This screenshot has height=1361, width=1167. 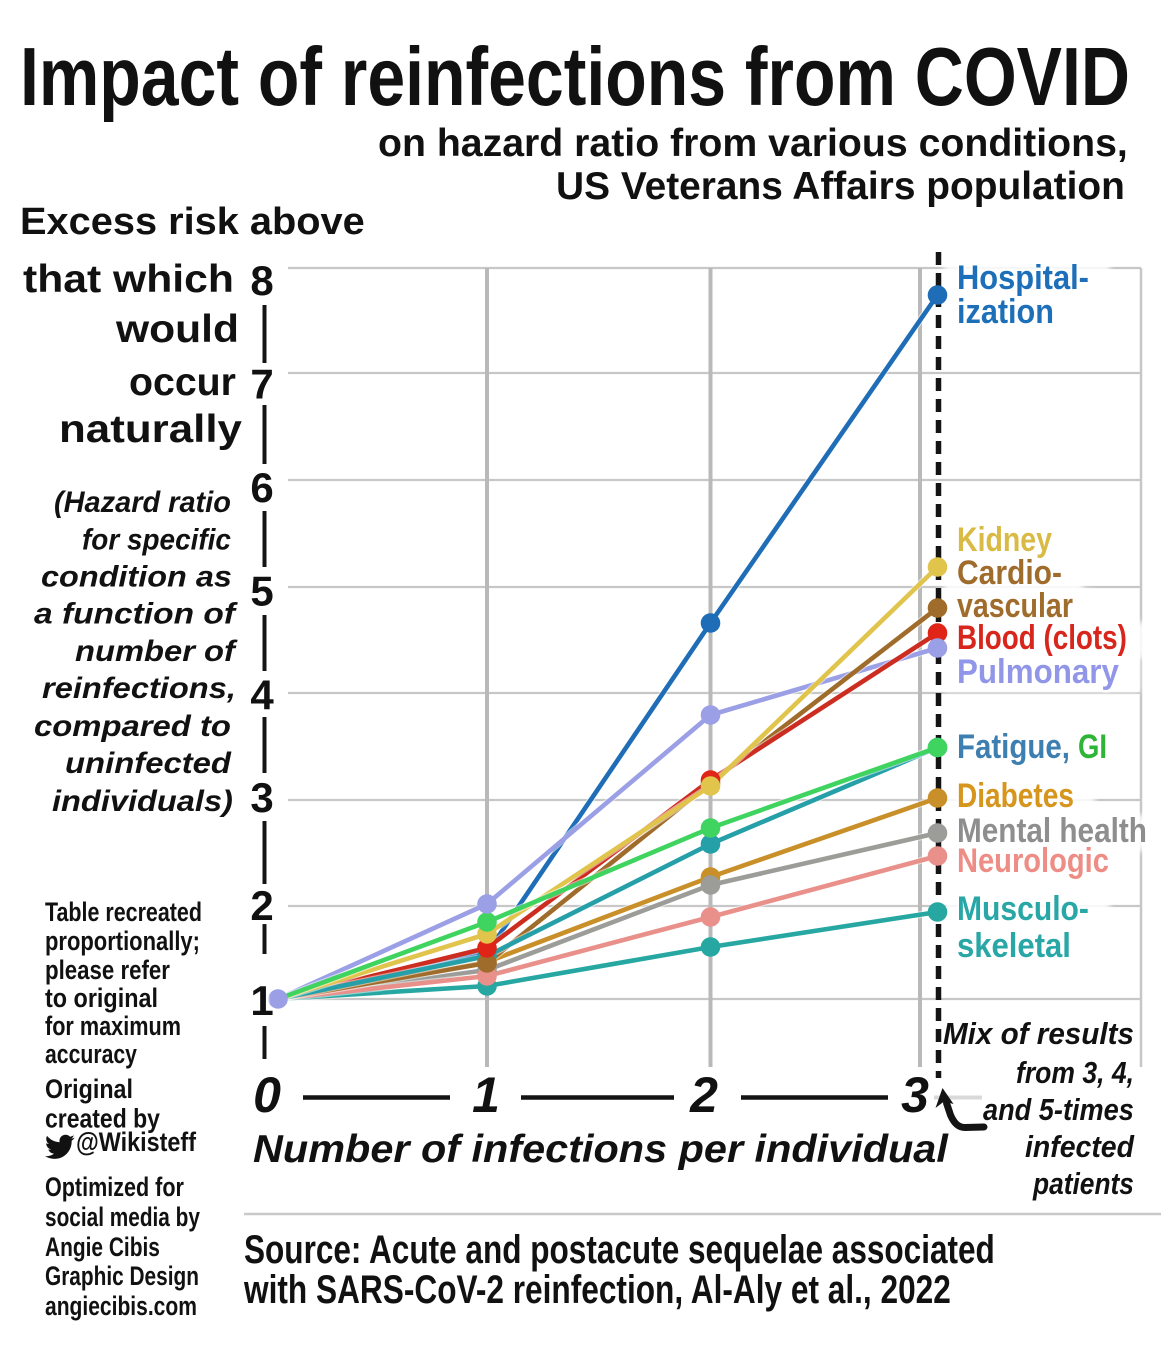 What do you see at coordinates (102, 1248) in the screenshot?
I see `svg-text: Angie Cibis` at bounding box center [102, 1248].